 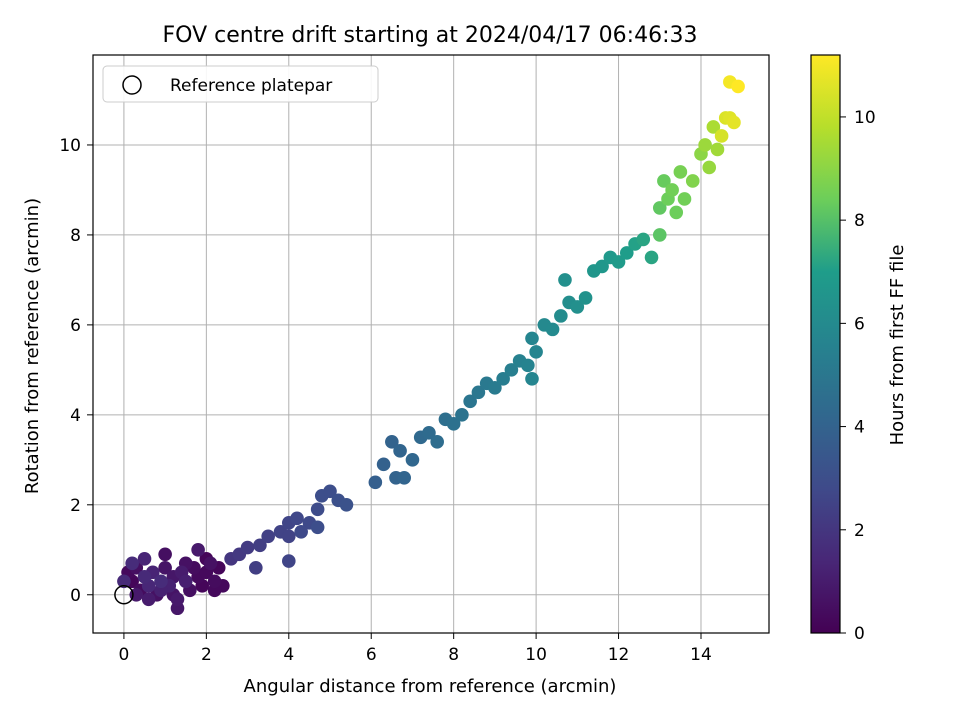 What do you see at coordinates (859, 324) in the screenshot?
I see `colorbar-tick-label: 6` at bounding box center [859, 324].